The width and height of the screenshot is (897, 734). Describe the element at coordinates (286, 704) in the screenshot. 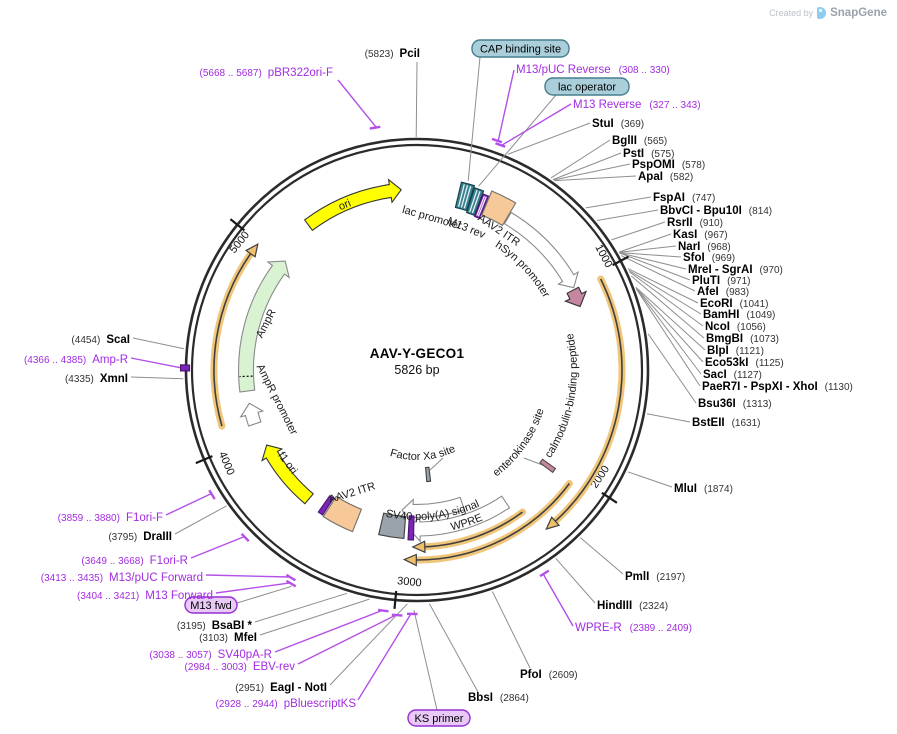

I see `label-pbluescriptks: (2928 .. 2944) pBluescriptKS` at that location.